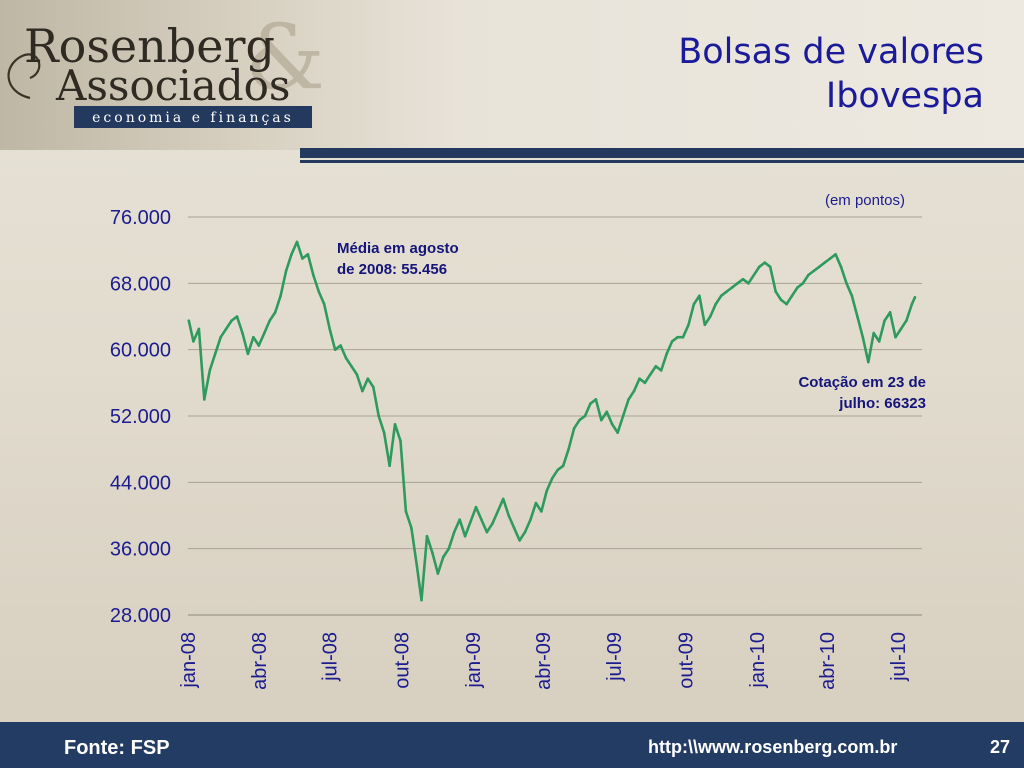  What do you see at coordinates (285, 57) in the screenshot?
I see `logo-ampersand: &` at bounding box center [285, 57].